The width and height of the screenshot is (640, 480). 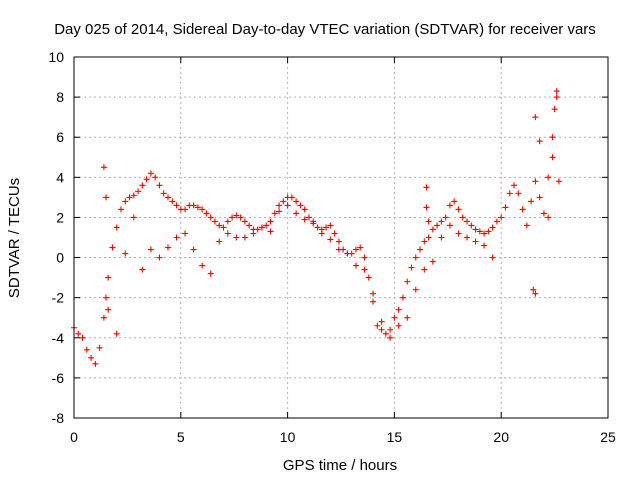 I want to click on x-axis-label: GPS time / hours, so click(x=340, y=465).